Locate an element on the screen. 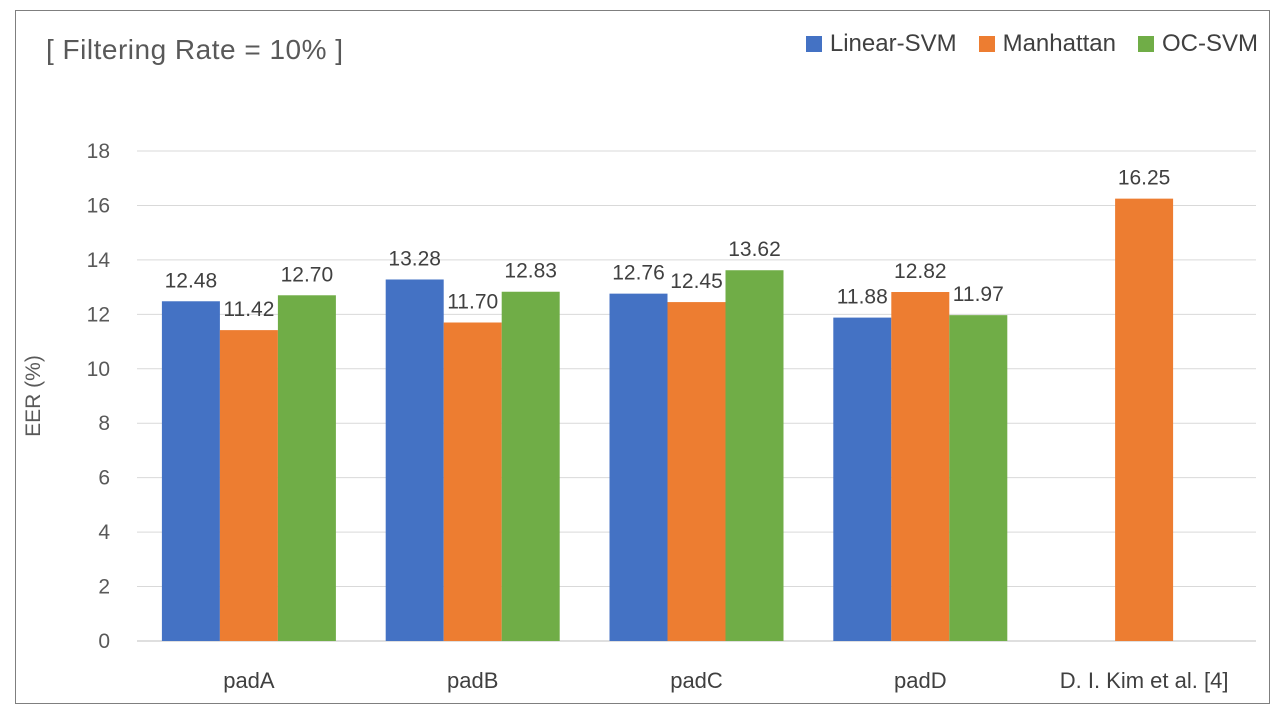 This screenshot has height=725, width=1288. bar-manhattan-D. I. Kim et al. [4] is located at coordinates (1144, 419).